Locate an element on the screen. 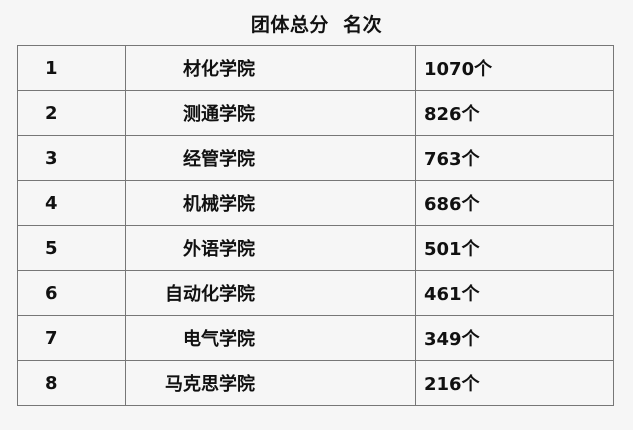  table-row: 8 马克思学院 216个 is located at coordinates (315, 383).